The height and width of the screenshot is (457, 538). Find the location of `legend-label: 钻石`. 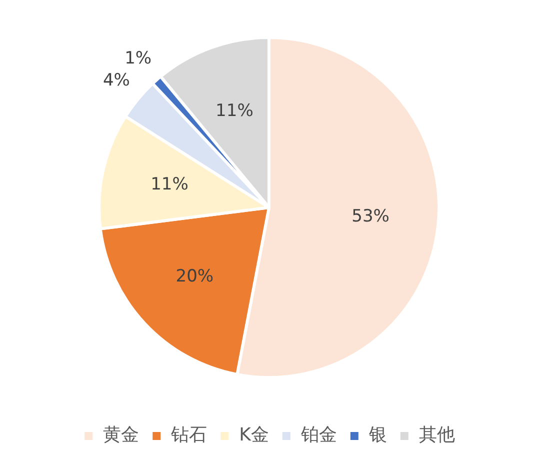

legend-label: 钻石 is located at coordinates (189, 435).